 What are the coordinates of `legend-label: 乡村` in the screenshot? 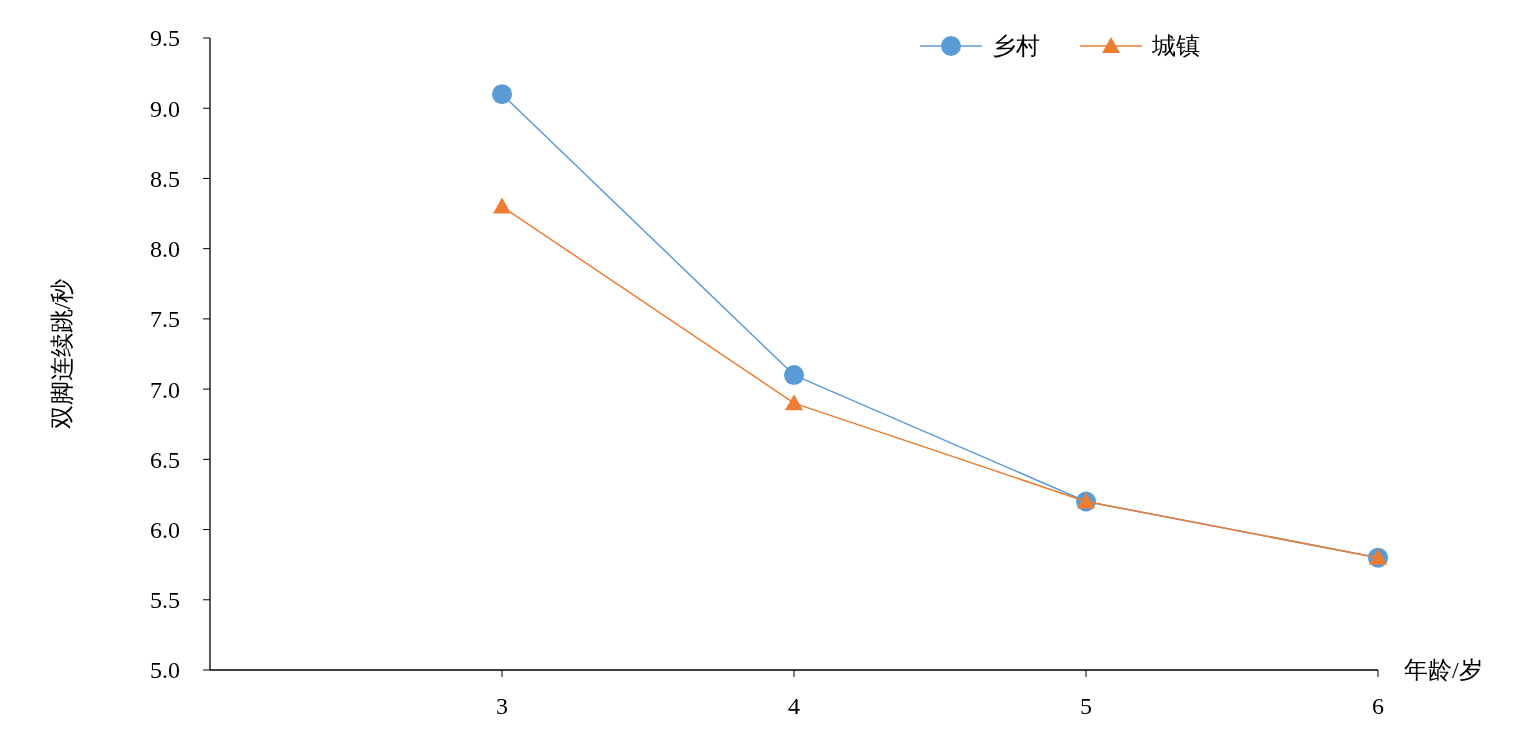 It's located at (1016, 46).